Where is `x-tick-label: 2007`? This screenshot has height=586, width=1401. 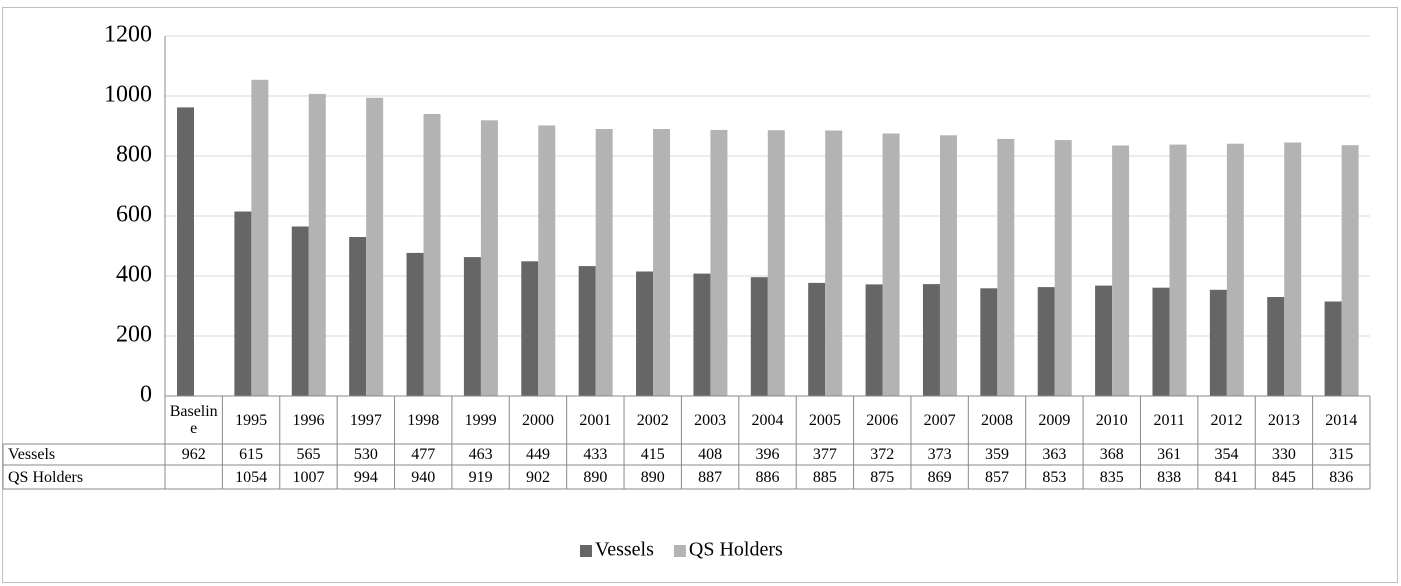
x-tick-label: 2007 is located at coordinates (939, 420).